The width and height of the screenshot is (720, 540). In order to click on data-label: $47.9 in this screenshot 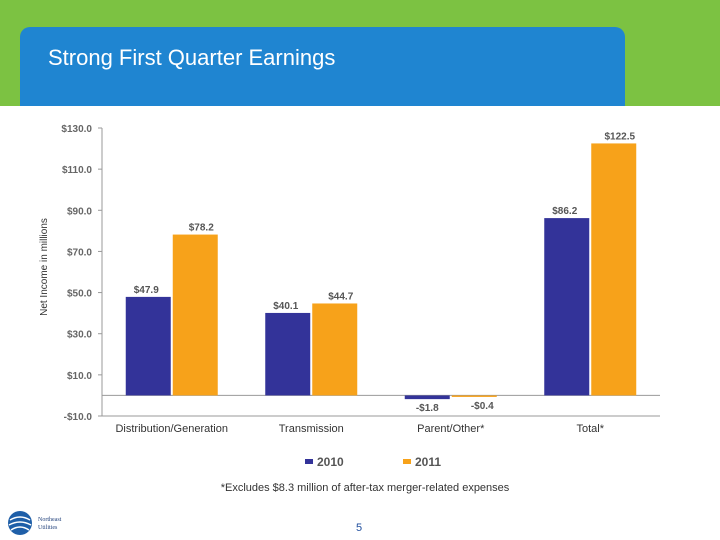, I will do `click(146, 290)`.